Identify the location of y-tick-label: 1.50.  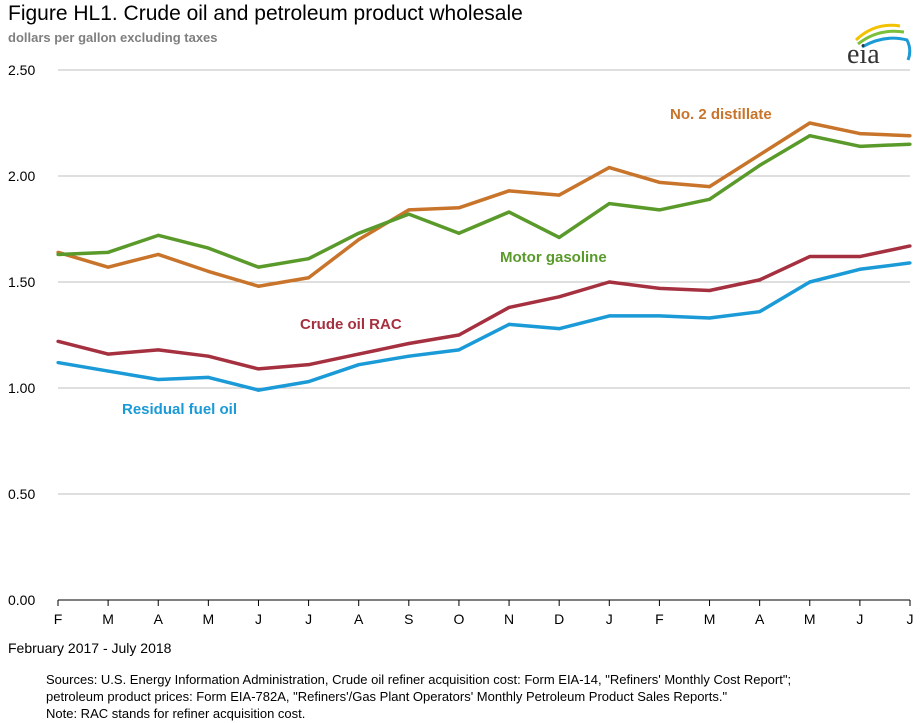
(21, 282).